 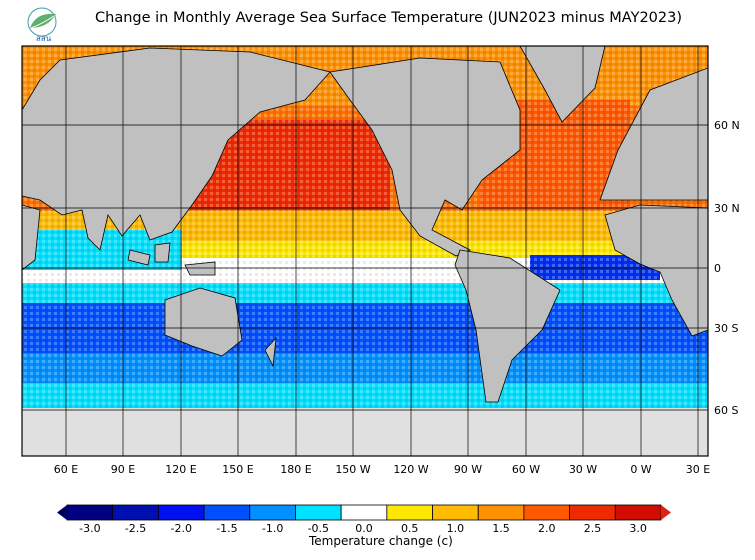 What do you see at coordinates (717, 268) in the screenshot?
I see `lat-label: 0` at bounding box center [717, 268].